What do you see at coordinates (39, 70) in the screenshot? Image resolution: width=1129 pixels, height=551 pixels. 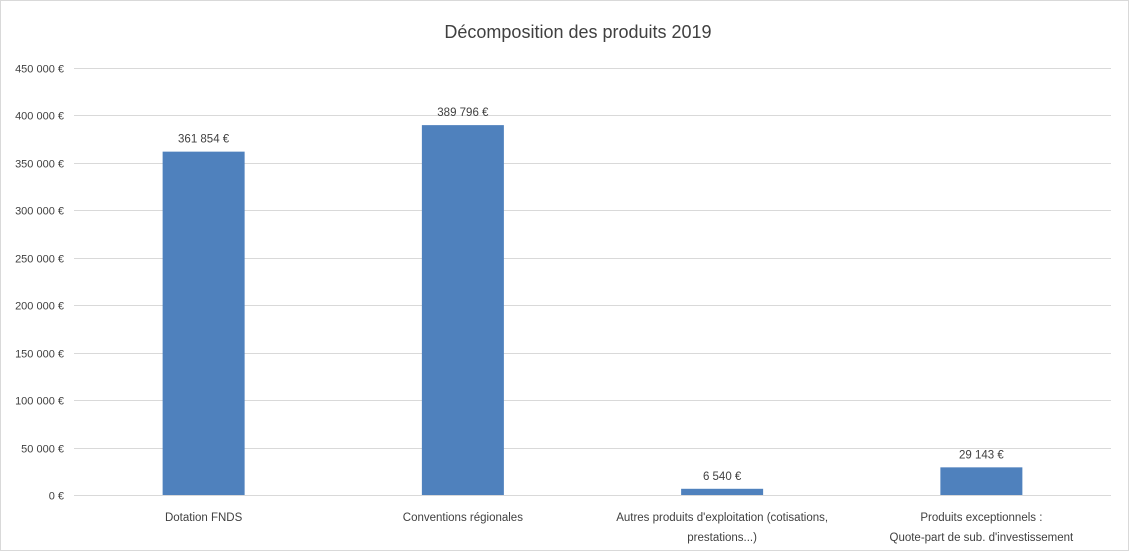 I see `y-tick-label: 450 000 €` at bounding box center [39, 70].